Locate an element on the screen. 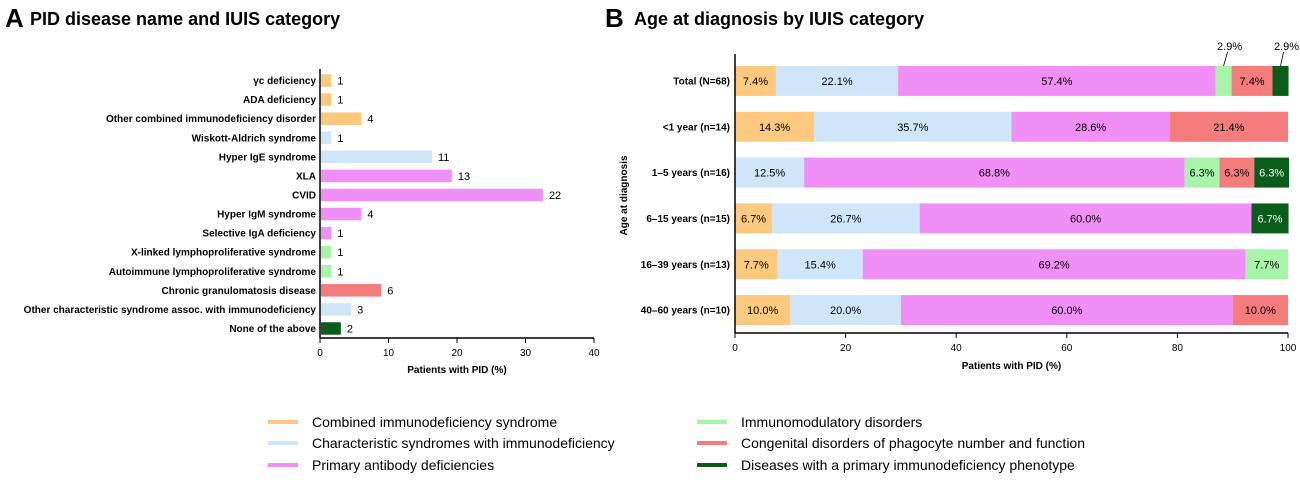  panel-a-letter: A is located at coordinates (14, 18).